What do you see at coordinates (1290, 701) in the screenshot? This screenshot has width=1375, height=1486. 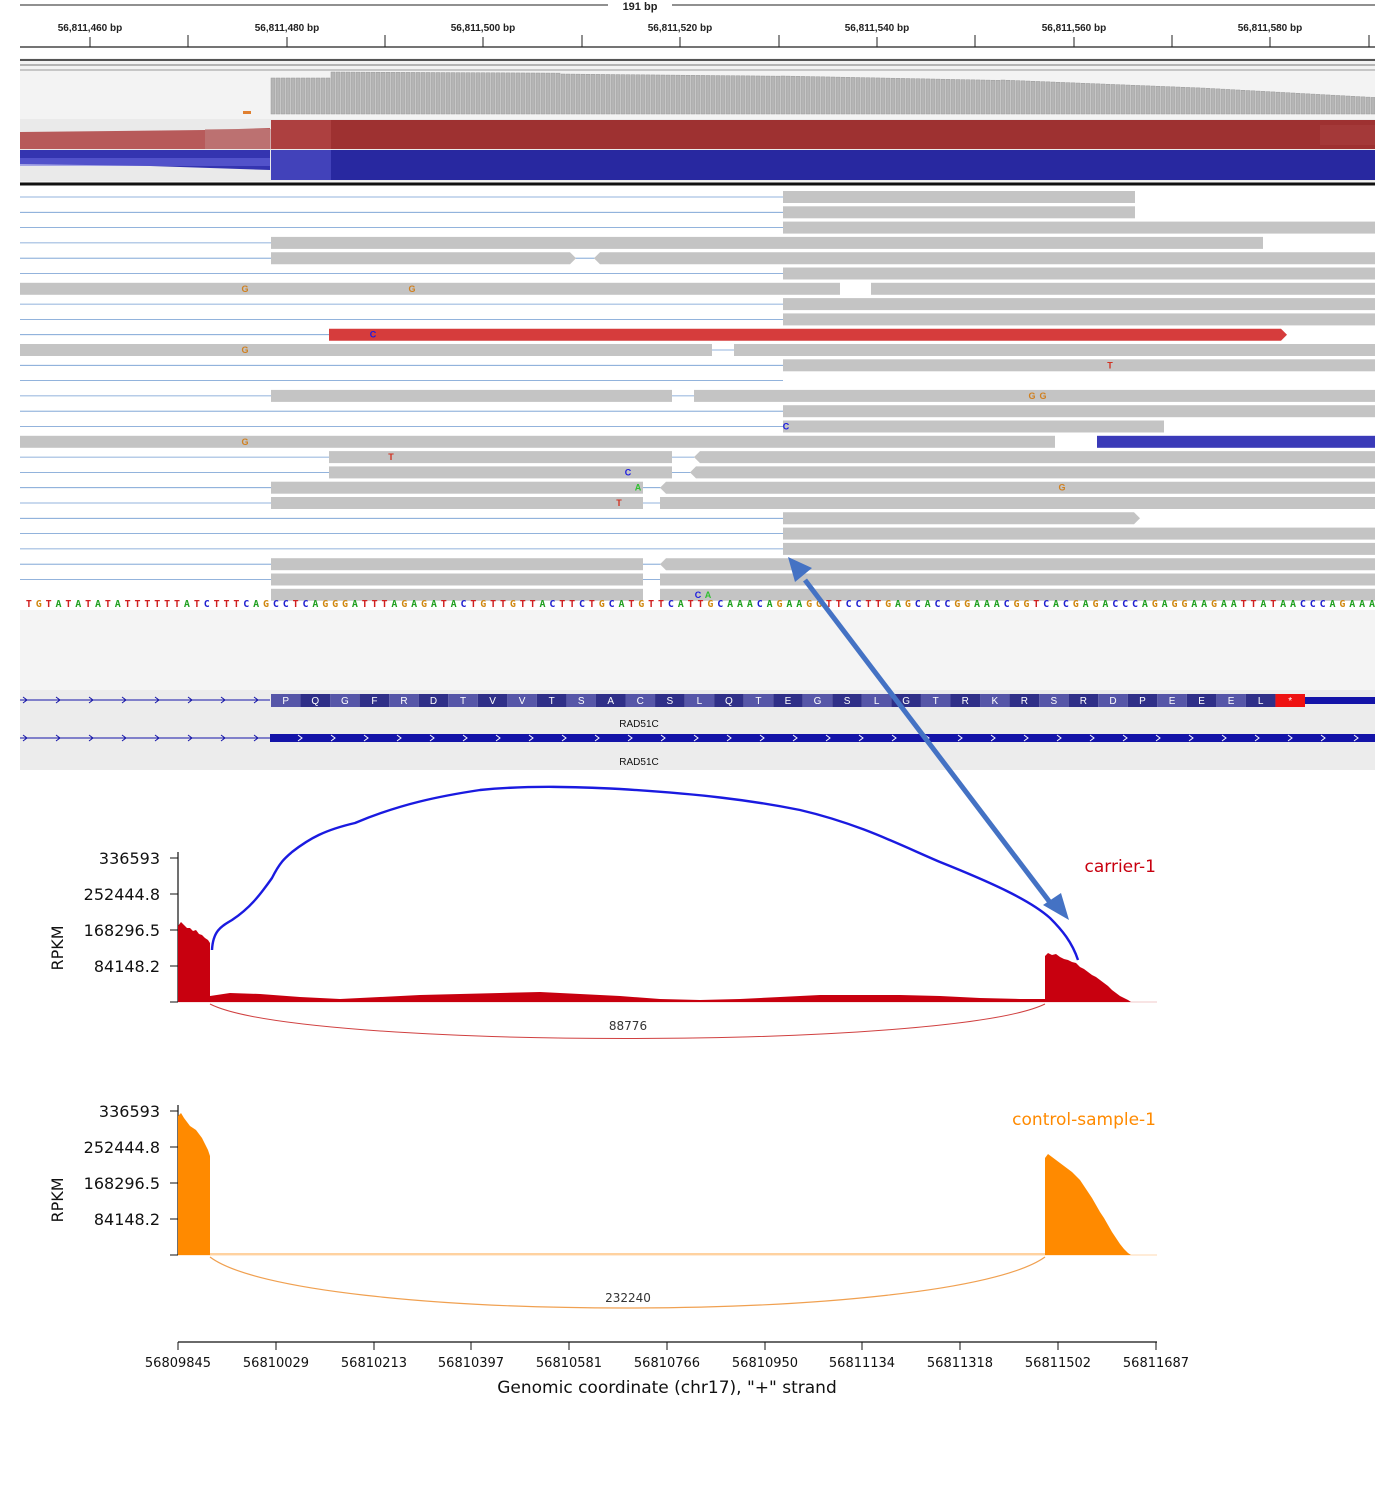 I see `amino-acid-letter: *` at bounding box center [1290, 701].